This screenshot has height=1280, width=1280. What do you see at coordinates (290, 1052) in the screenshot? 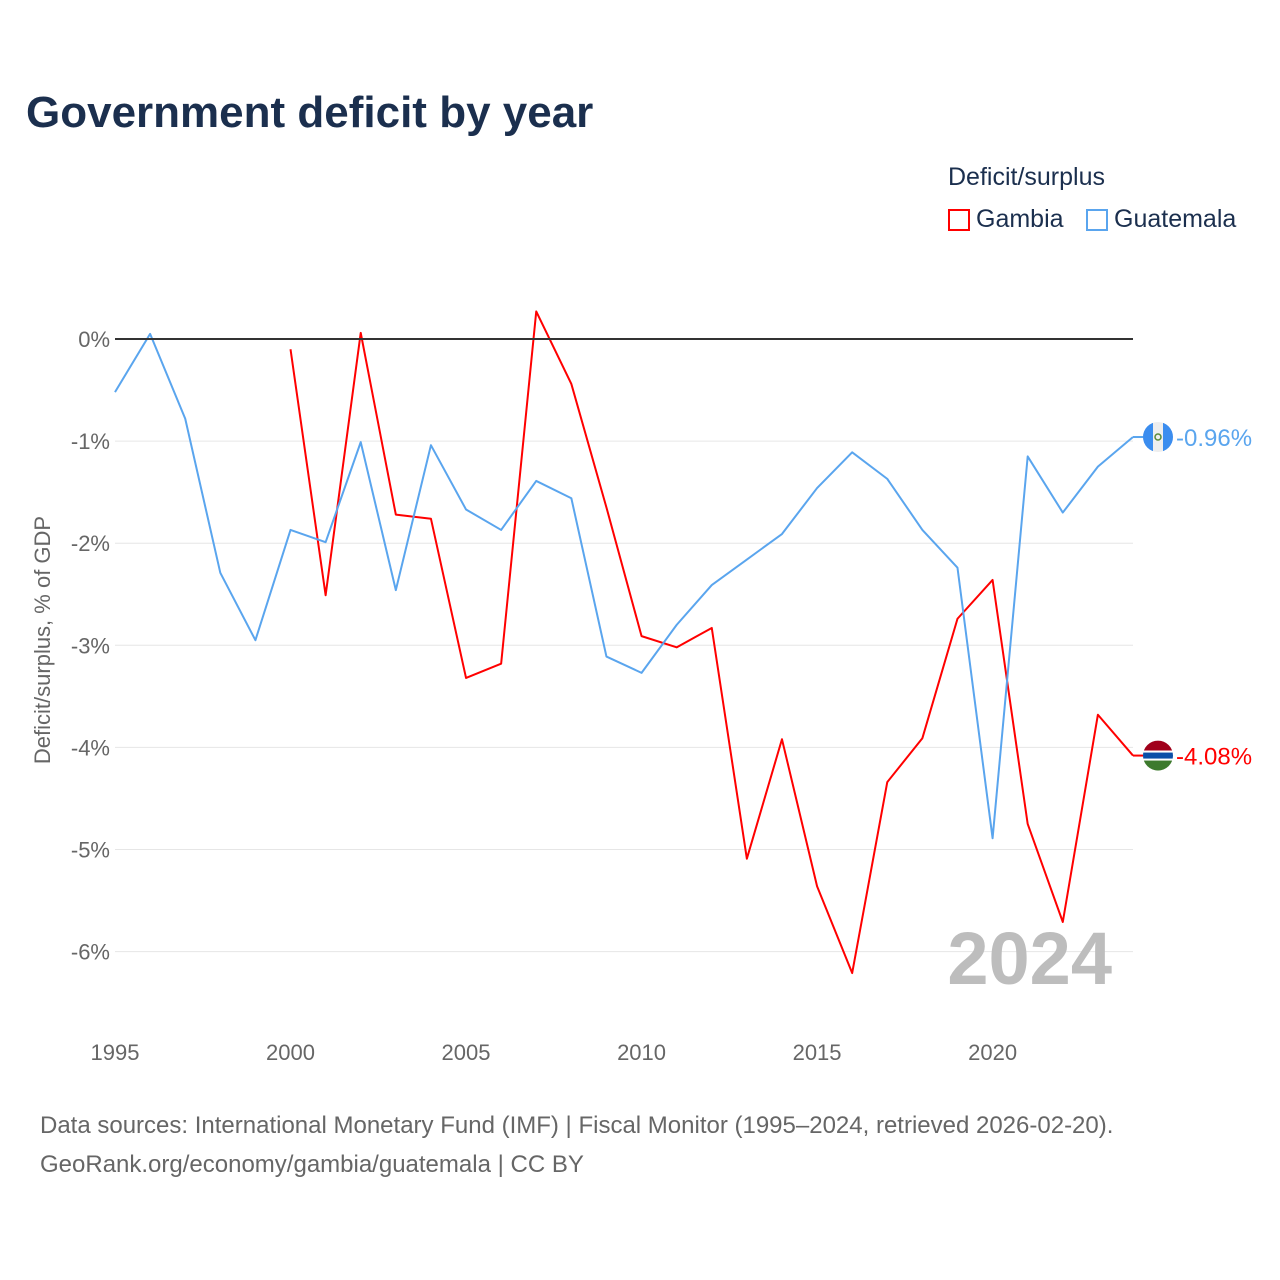
I see `x-tick-label: 2000` at bounding box center [290, 1052].